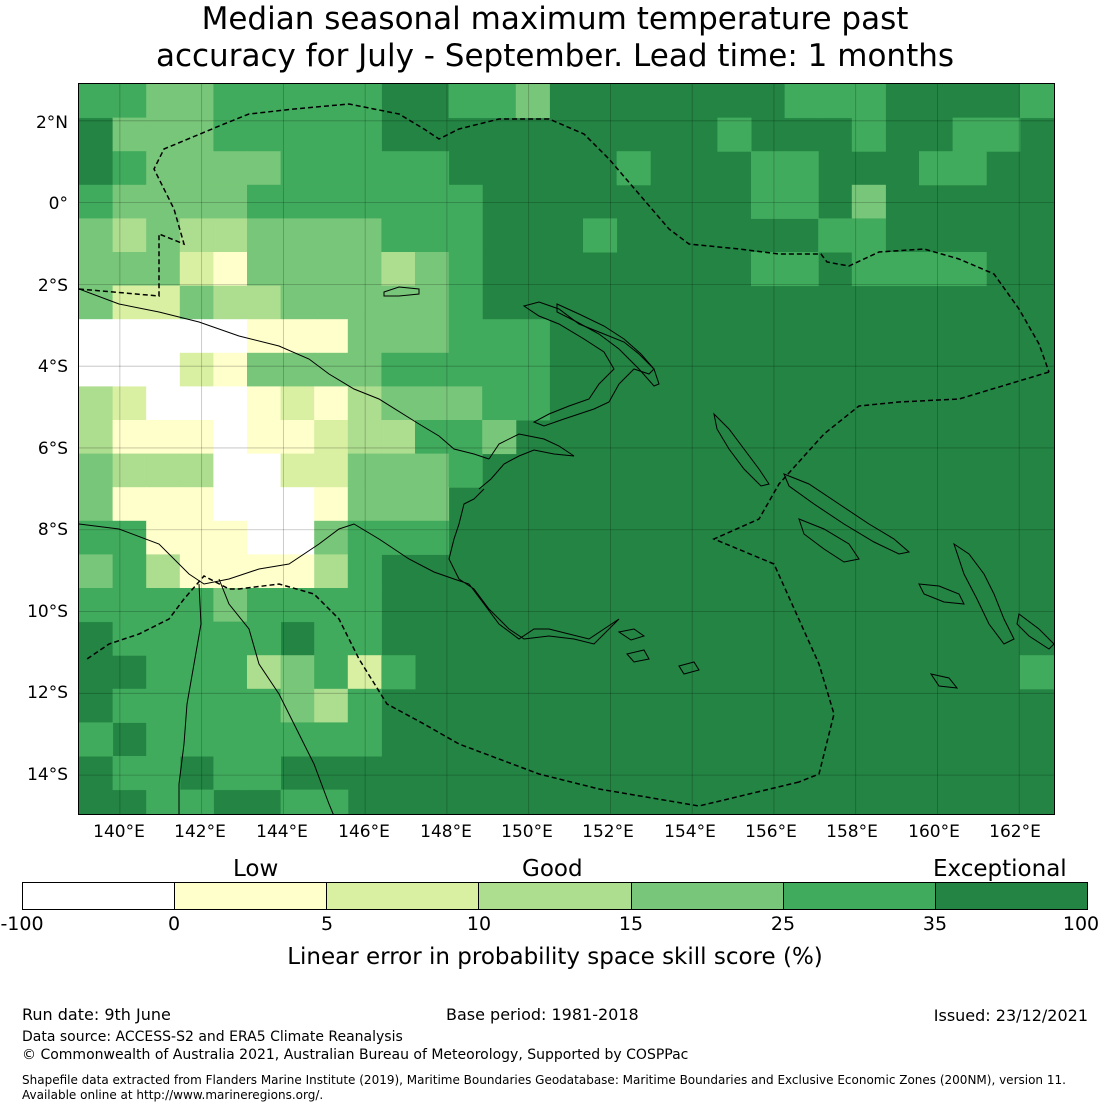  I want to click on colorbar-tick: 35, so click(935, 924).